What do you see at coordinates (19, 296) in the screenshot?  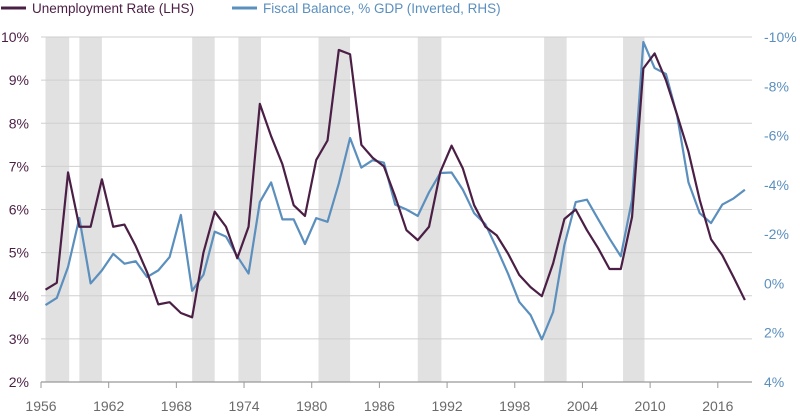 I see `left-axis-tick-label: 4%` at bounding box center [19, 296].